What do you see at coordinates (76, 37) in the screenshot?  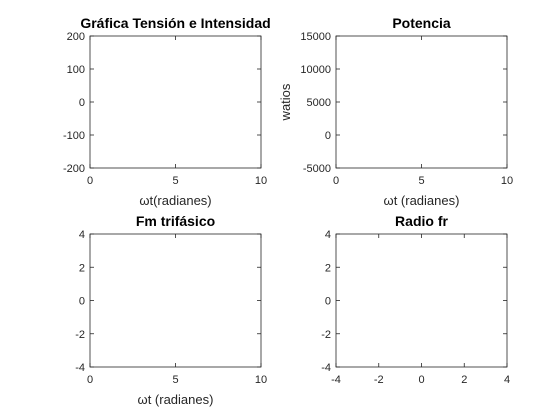 I see `y-tick-label: 200` at bounding box center [76, 37].